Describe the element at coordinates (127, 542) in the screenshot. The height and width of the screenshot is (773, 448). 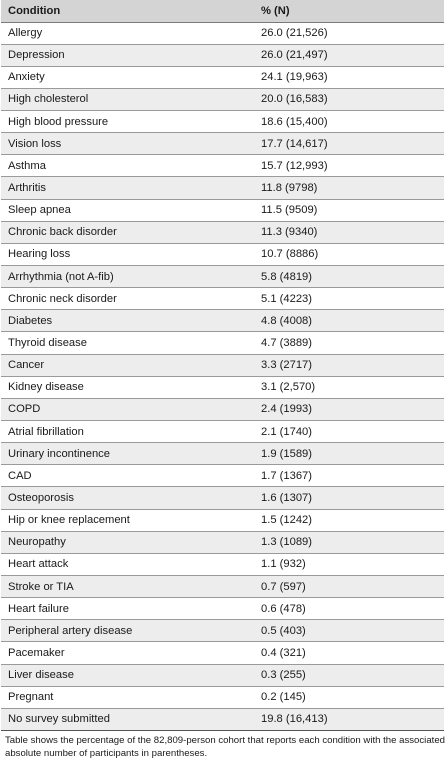
I see `condition-cell: Neuropathy` at that location.